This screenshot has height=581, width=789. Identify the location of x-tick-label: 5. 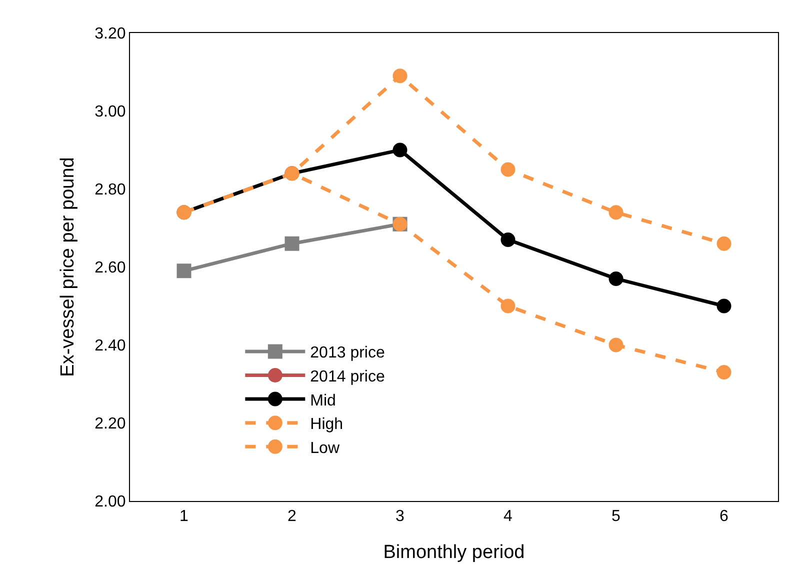
(616, 517).